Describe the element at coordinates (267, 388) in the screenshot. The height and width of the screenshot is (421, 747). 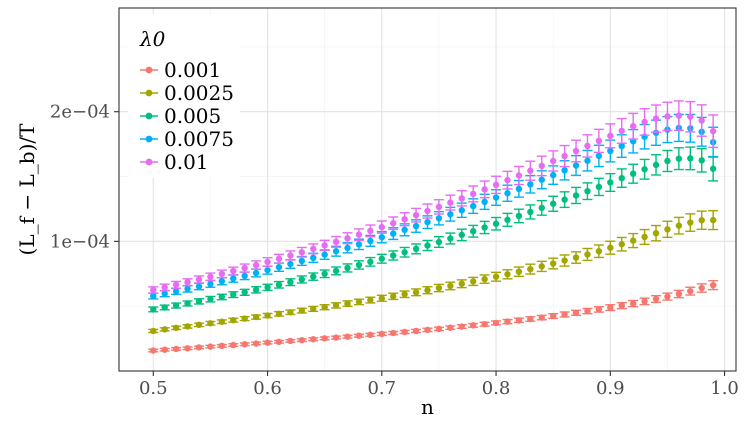
I see `x-tick-label: 0.6` at that location.